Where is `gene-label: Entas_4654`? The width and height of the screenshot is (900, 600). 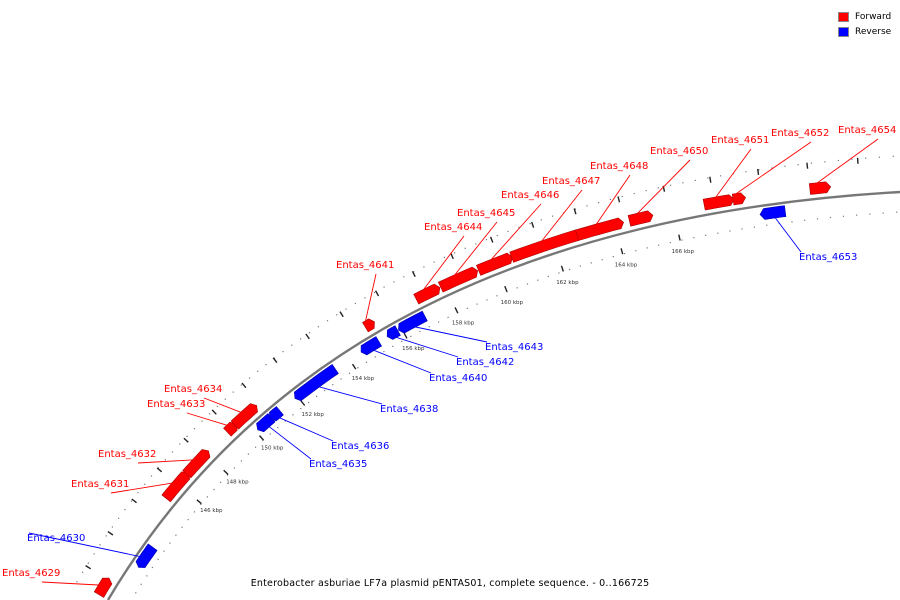
gene-label: Entas_4654 is located at coordinates (867, 130).